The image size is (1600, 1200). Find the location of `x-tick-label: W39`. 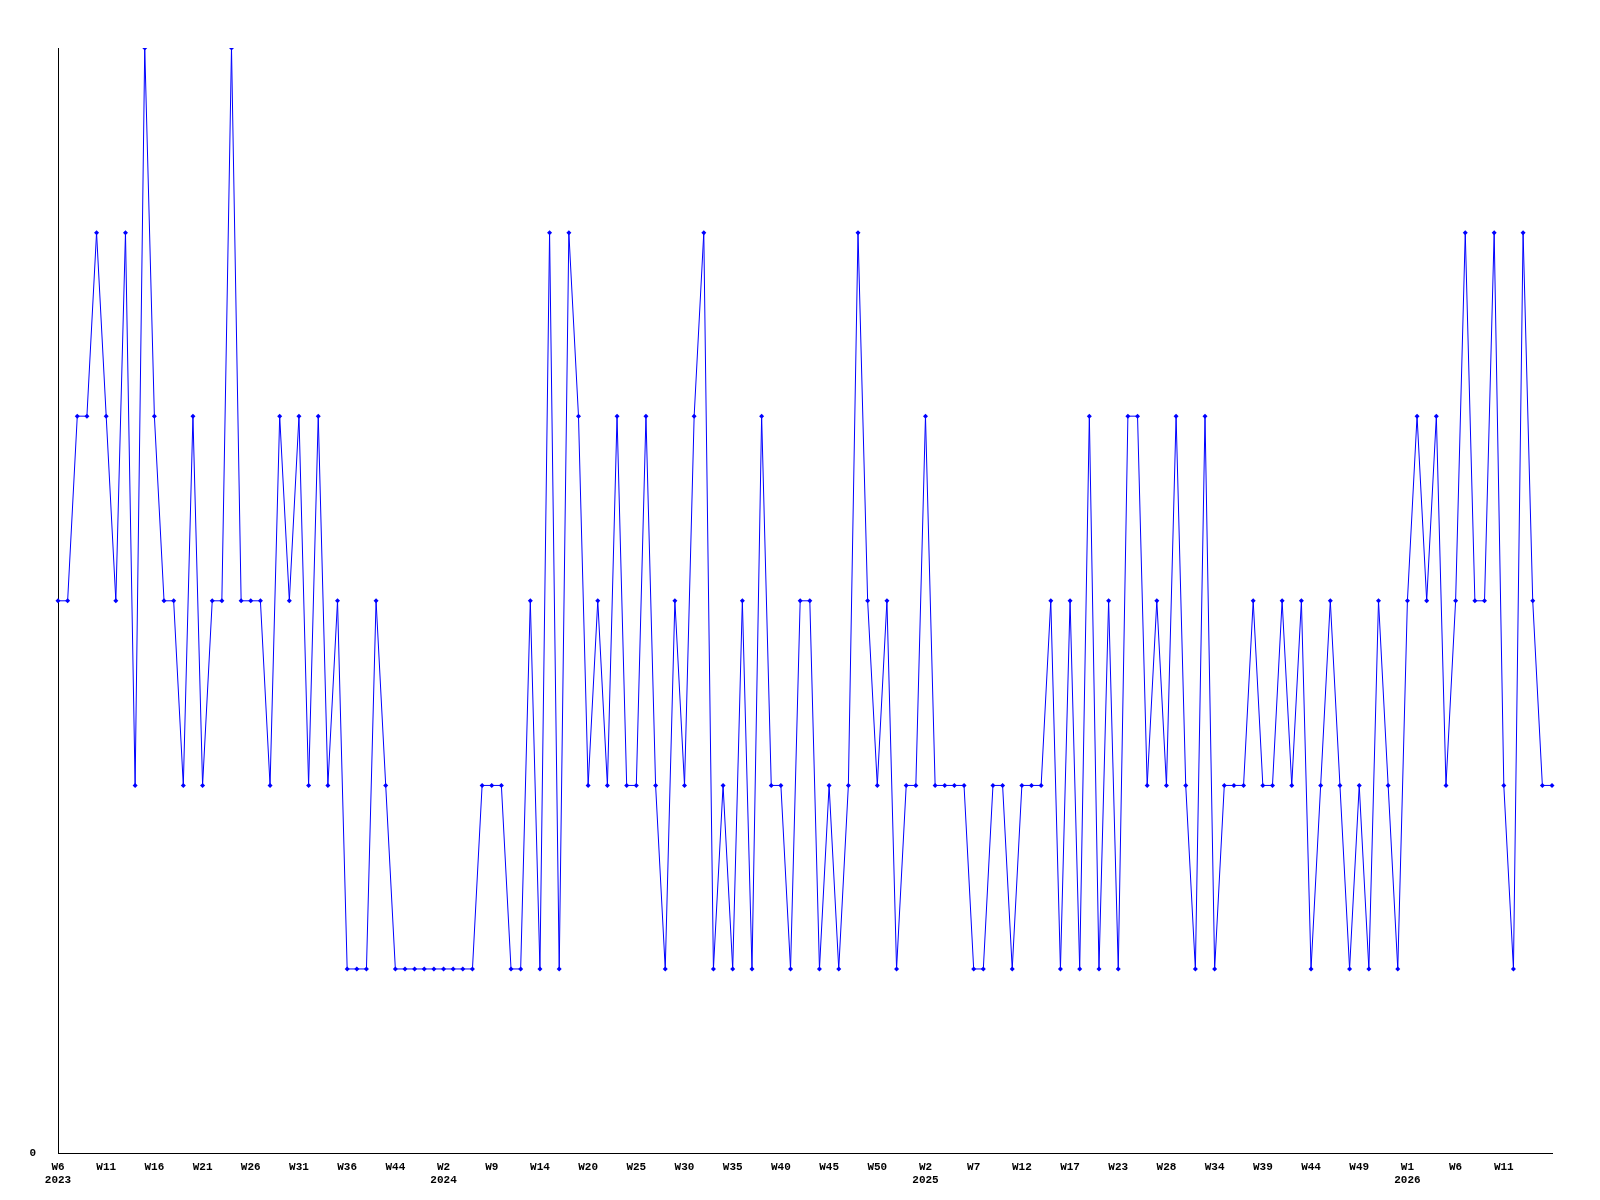

x-tick-label: W39 is located at coordinates (1262, 1166).